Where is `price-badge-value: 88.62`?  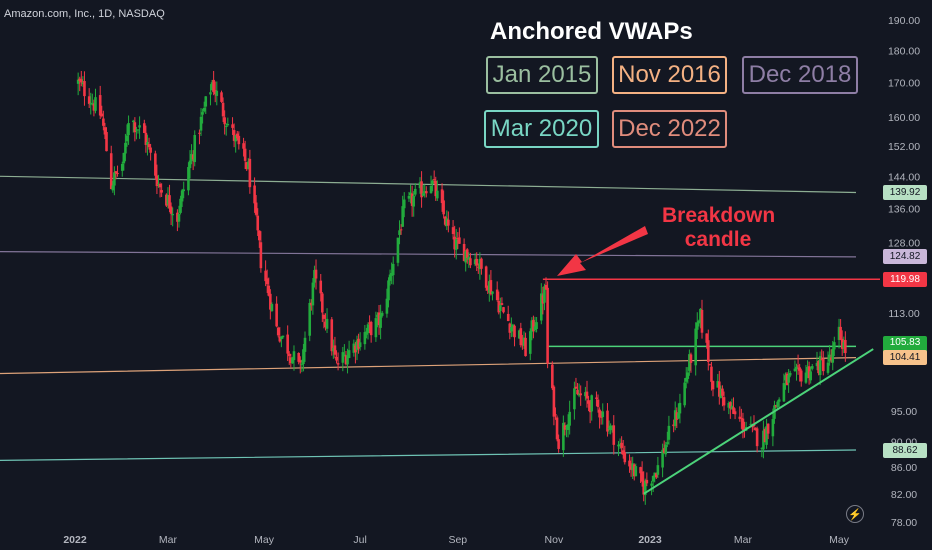
price-badge-value: 88.62 is located at coordinates (905, 450).